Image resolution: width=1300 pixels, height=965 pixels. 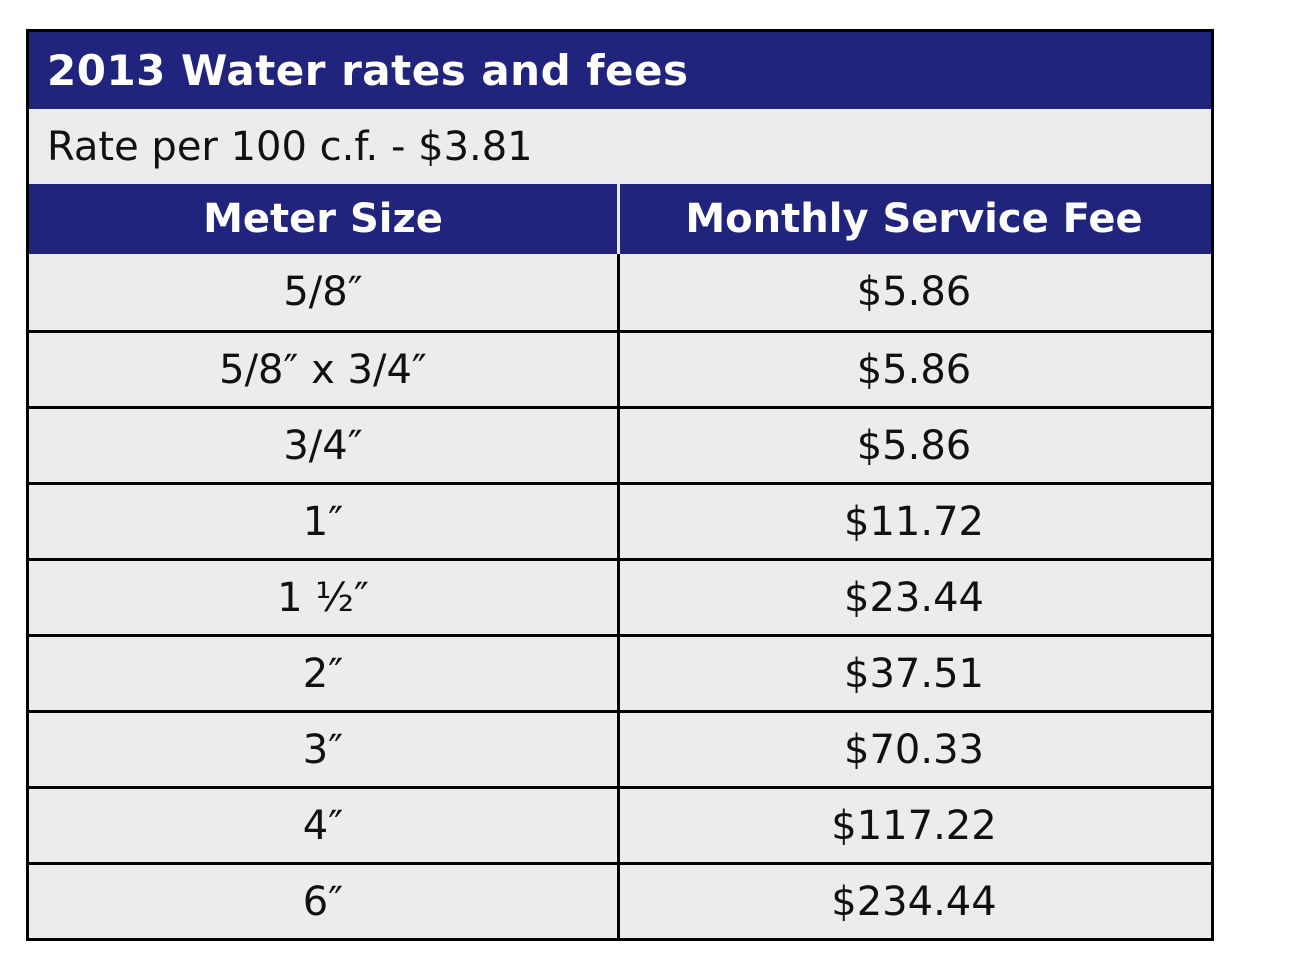 I want to click on fee-cell: $23.44, so click(x=914, y=597).